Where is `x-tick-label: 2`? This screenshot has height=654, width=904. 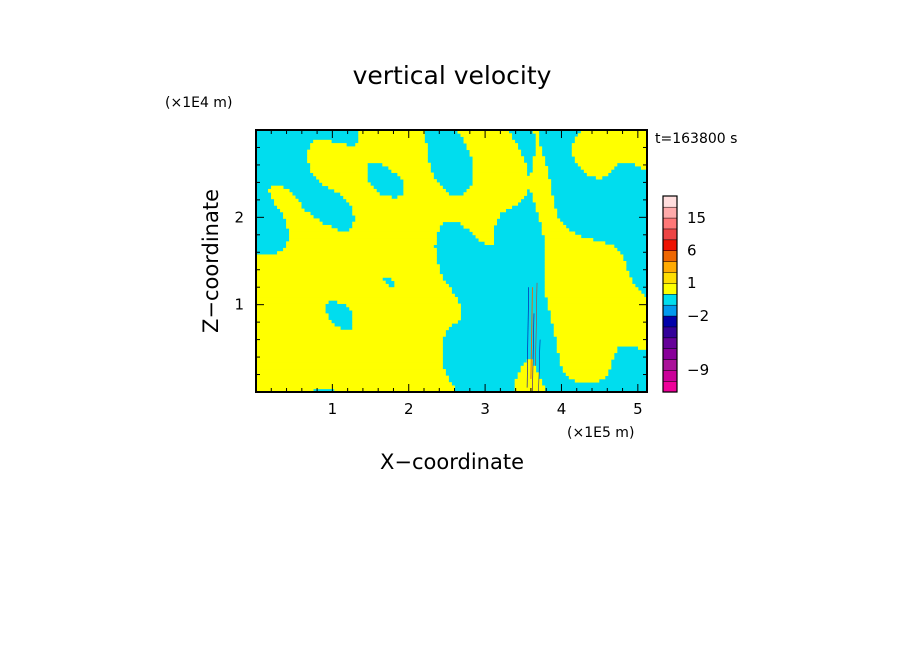 x-tick-label: 2 is located at coordinates (409, 409).